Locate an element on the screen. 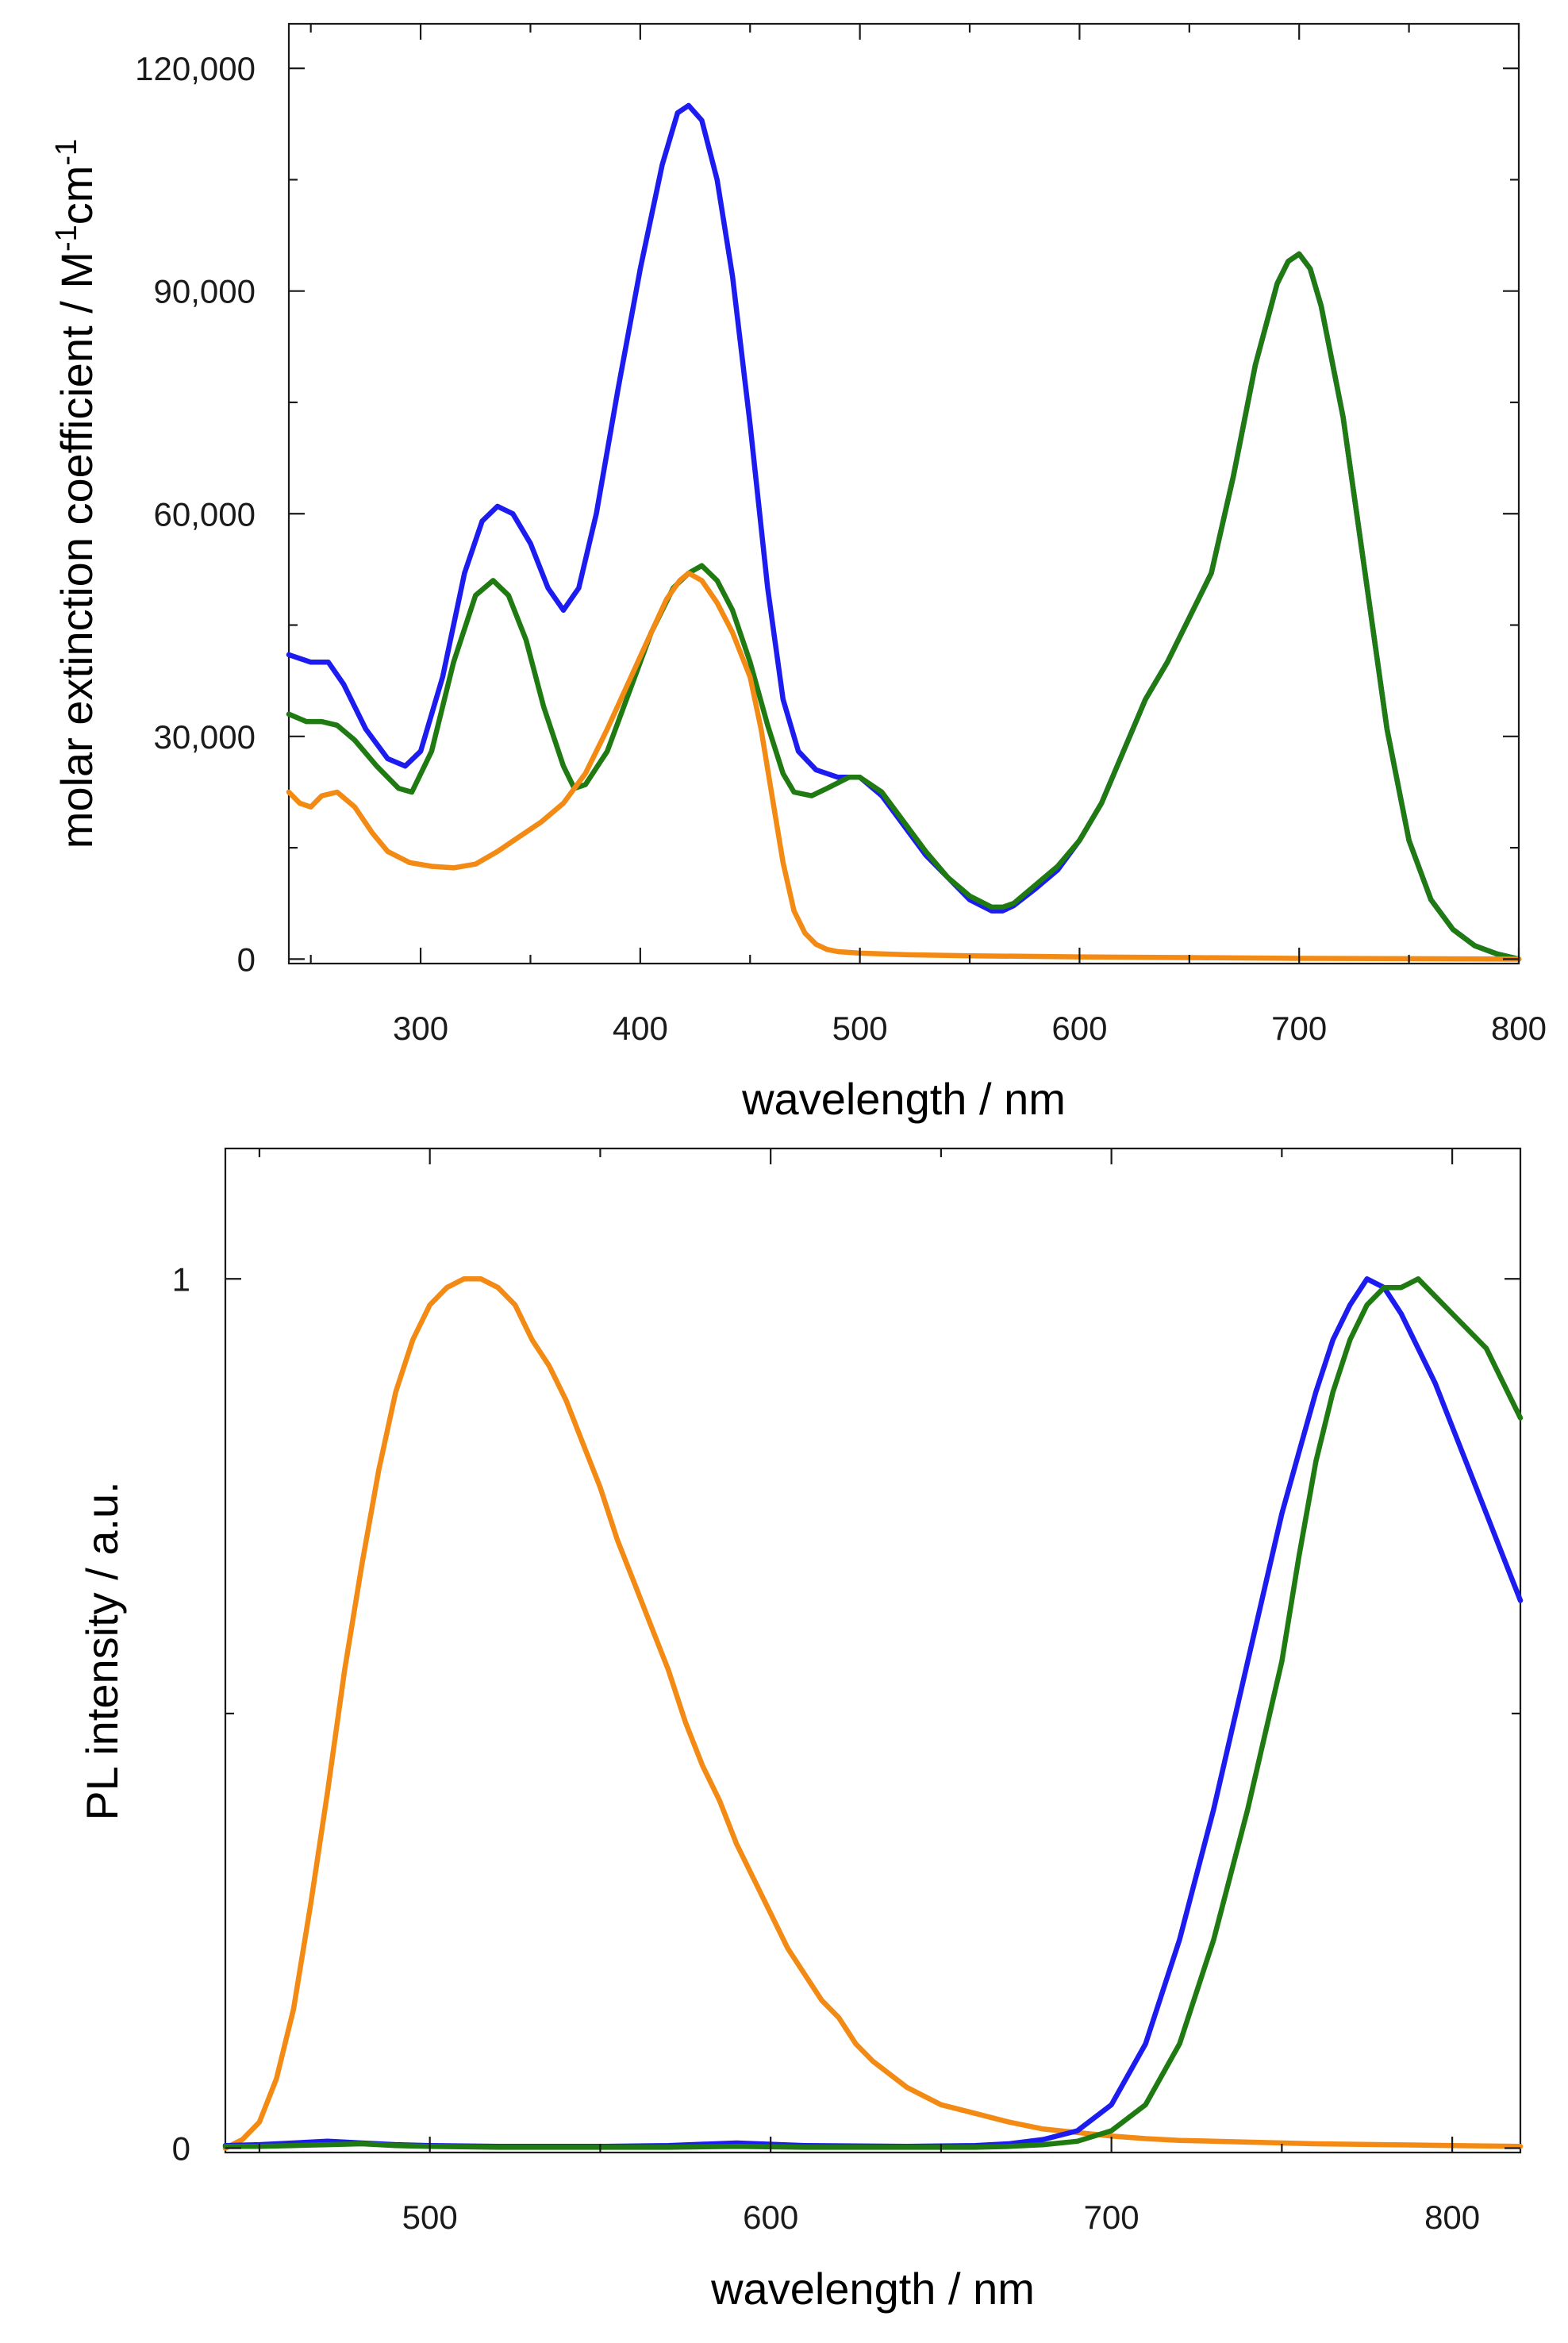 This screenshot has height=2343, width=1568. absorption-x-tick-label: 700 is located at coordinates (1299, 1028).